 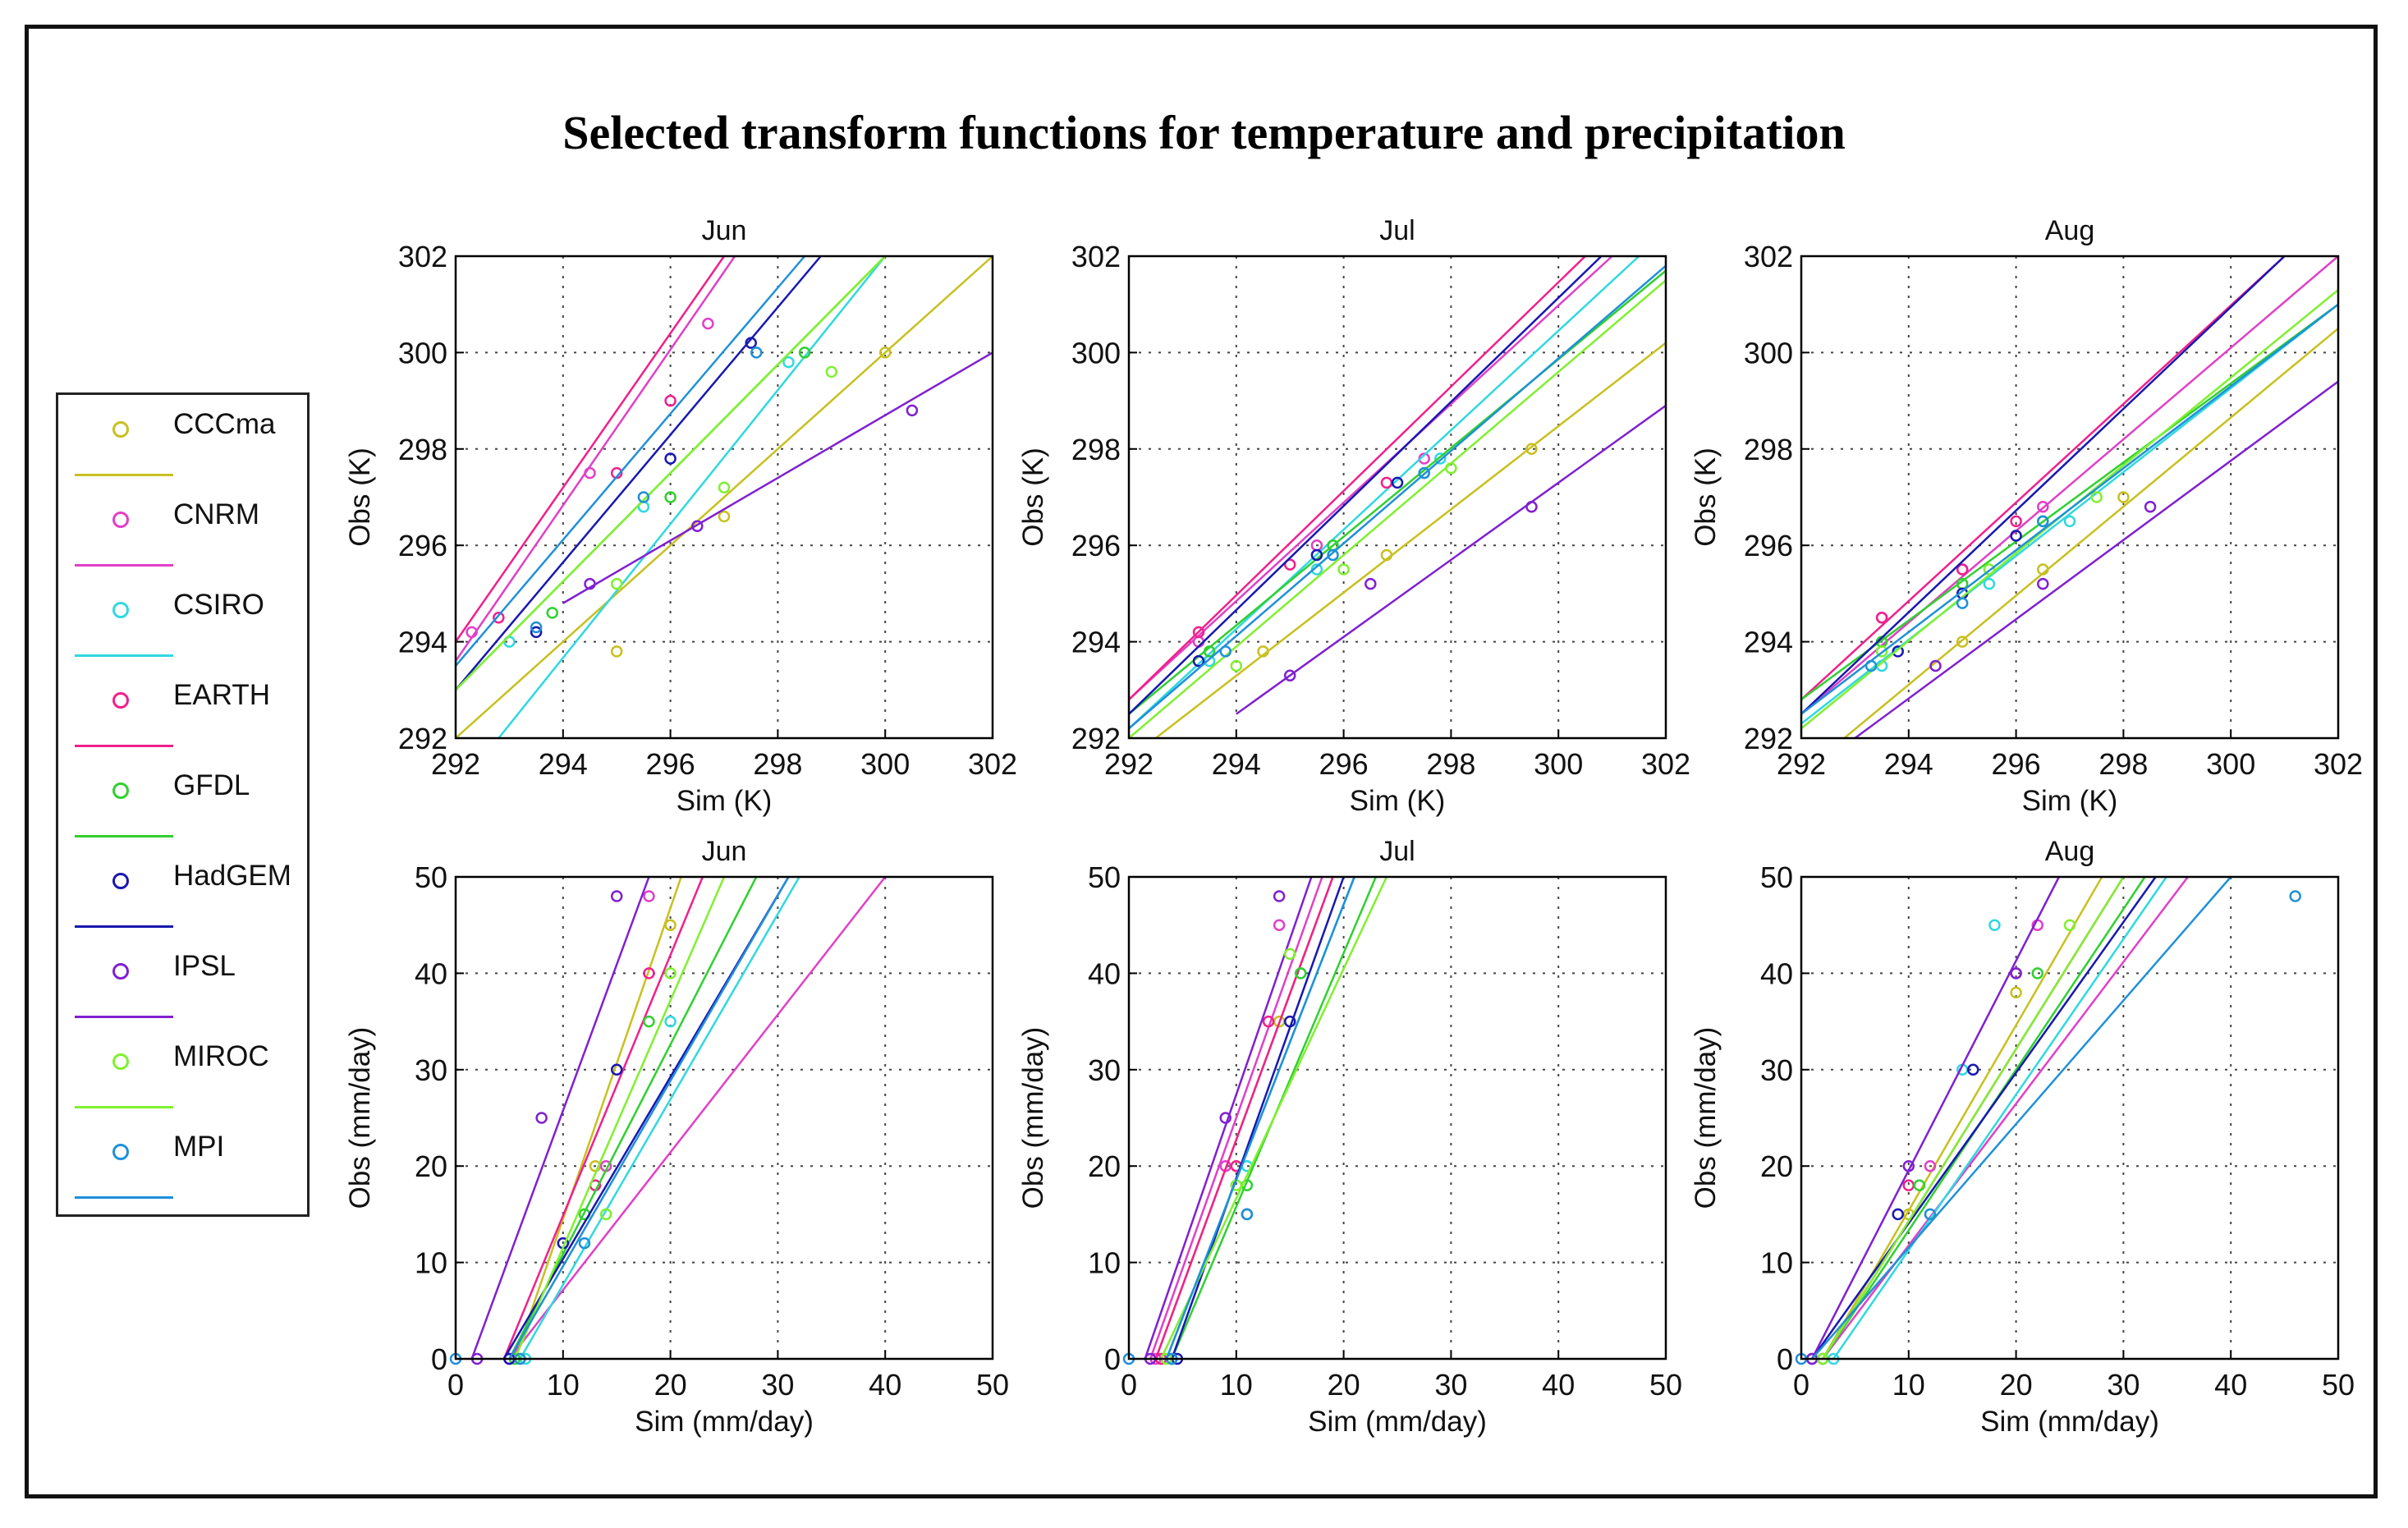 I want to click on fit-line-gfdl, so click(x=2069, y=502).